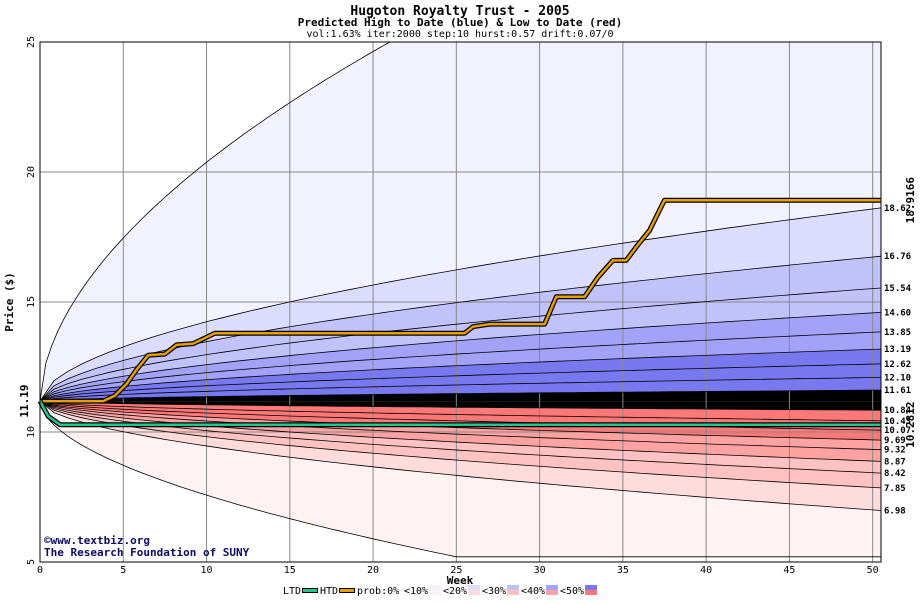  What do you see at coordinates (292, 591) in the screenshot?
I see `legend-label: LTD` at bounding box center [292, 591].